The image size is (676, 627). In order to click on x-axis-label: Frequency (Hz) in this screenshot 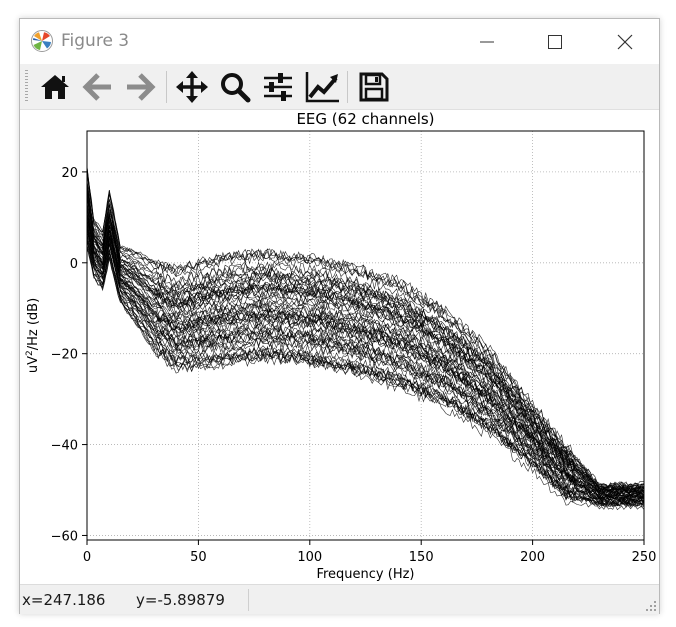, I will do `click(365, 574)`.